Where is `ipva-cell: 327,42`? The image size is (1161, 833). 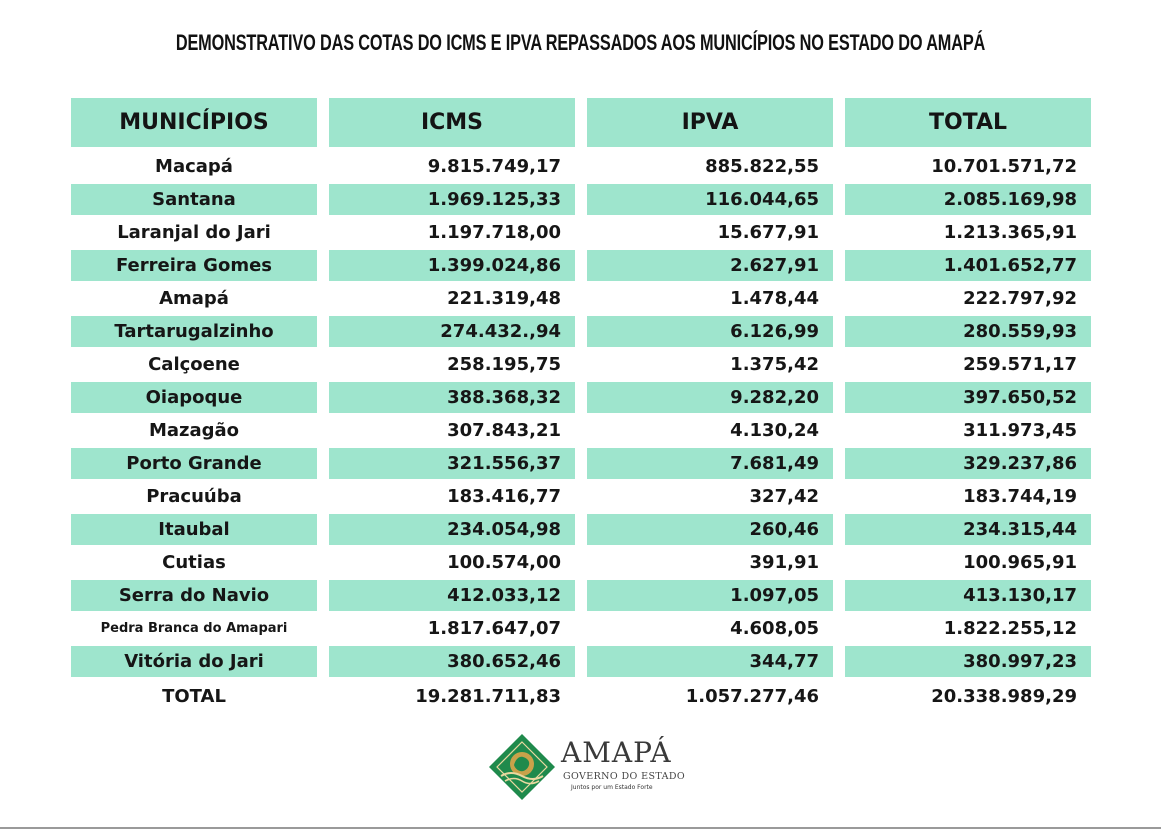
ipva-cell: 327,42 is located at coordinates (784, 496).